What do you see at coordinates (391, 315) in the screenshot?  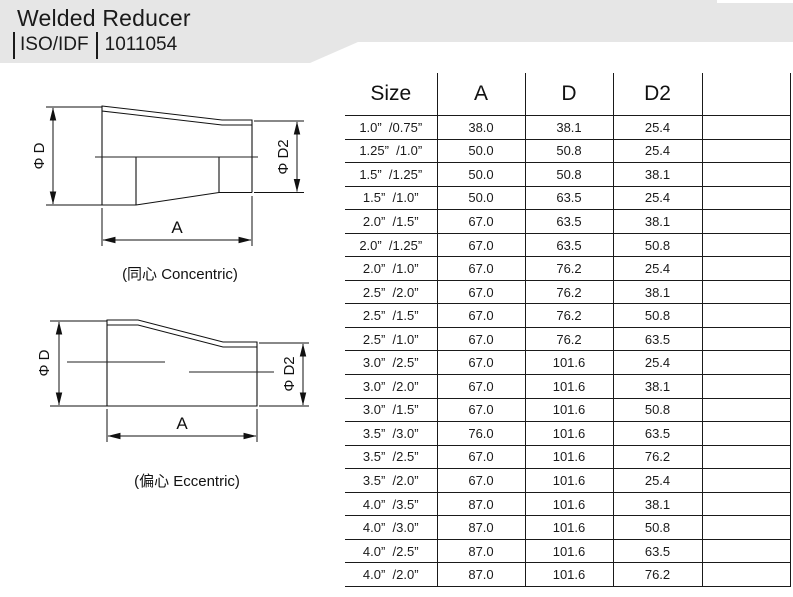 I see `table-cell: 2.5” /1.5”` at bounding box center [391, 315].